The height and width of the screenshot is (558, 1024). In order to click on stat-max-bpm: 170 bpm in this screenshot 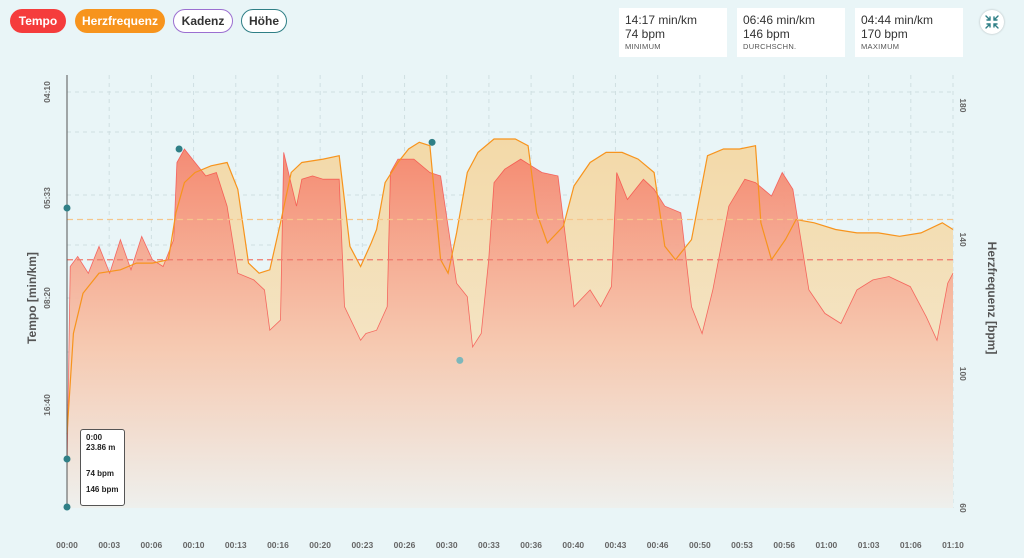, I will do `click(884, 34)`.